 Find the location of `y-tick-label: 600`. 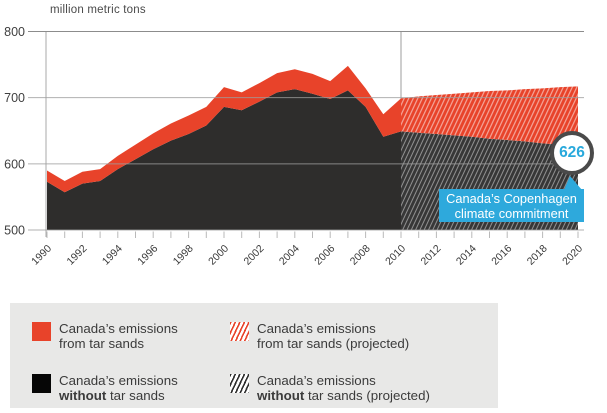

y-tick-label: 600 is located at coordinates (14, 164).